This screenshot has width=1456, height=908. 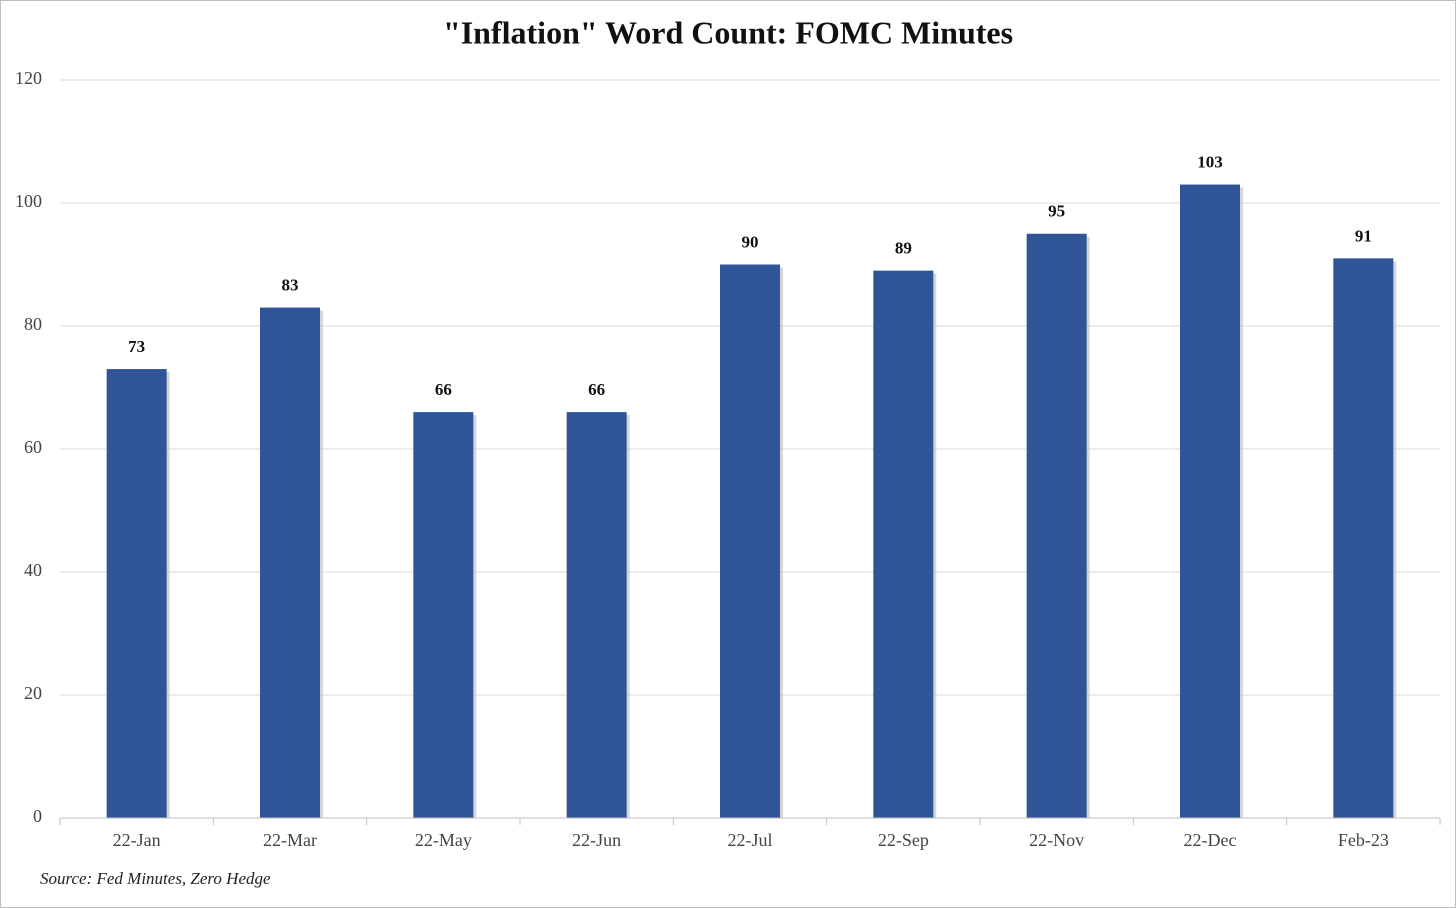 What do you see at coordinates (903, 840) in the screenshot?
I see `x-tick-label: 22-Sep` at bounding box center [903, 840].